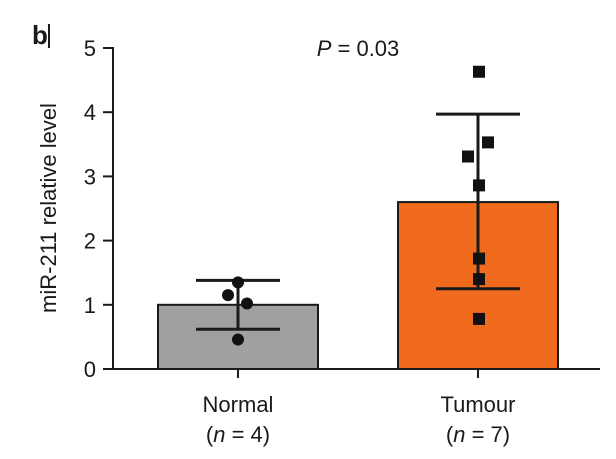 The width and height of the screenshot is (616, 459). What do you see at coordinates (90, 241) in the screenshot?
I see `y-tick-label: 2` at bounding box center [90, 241].